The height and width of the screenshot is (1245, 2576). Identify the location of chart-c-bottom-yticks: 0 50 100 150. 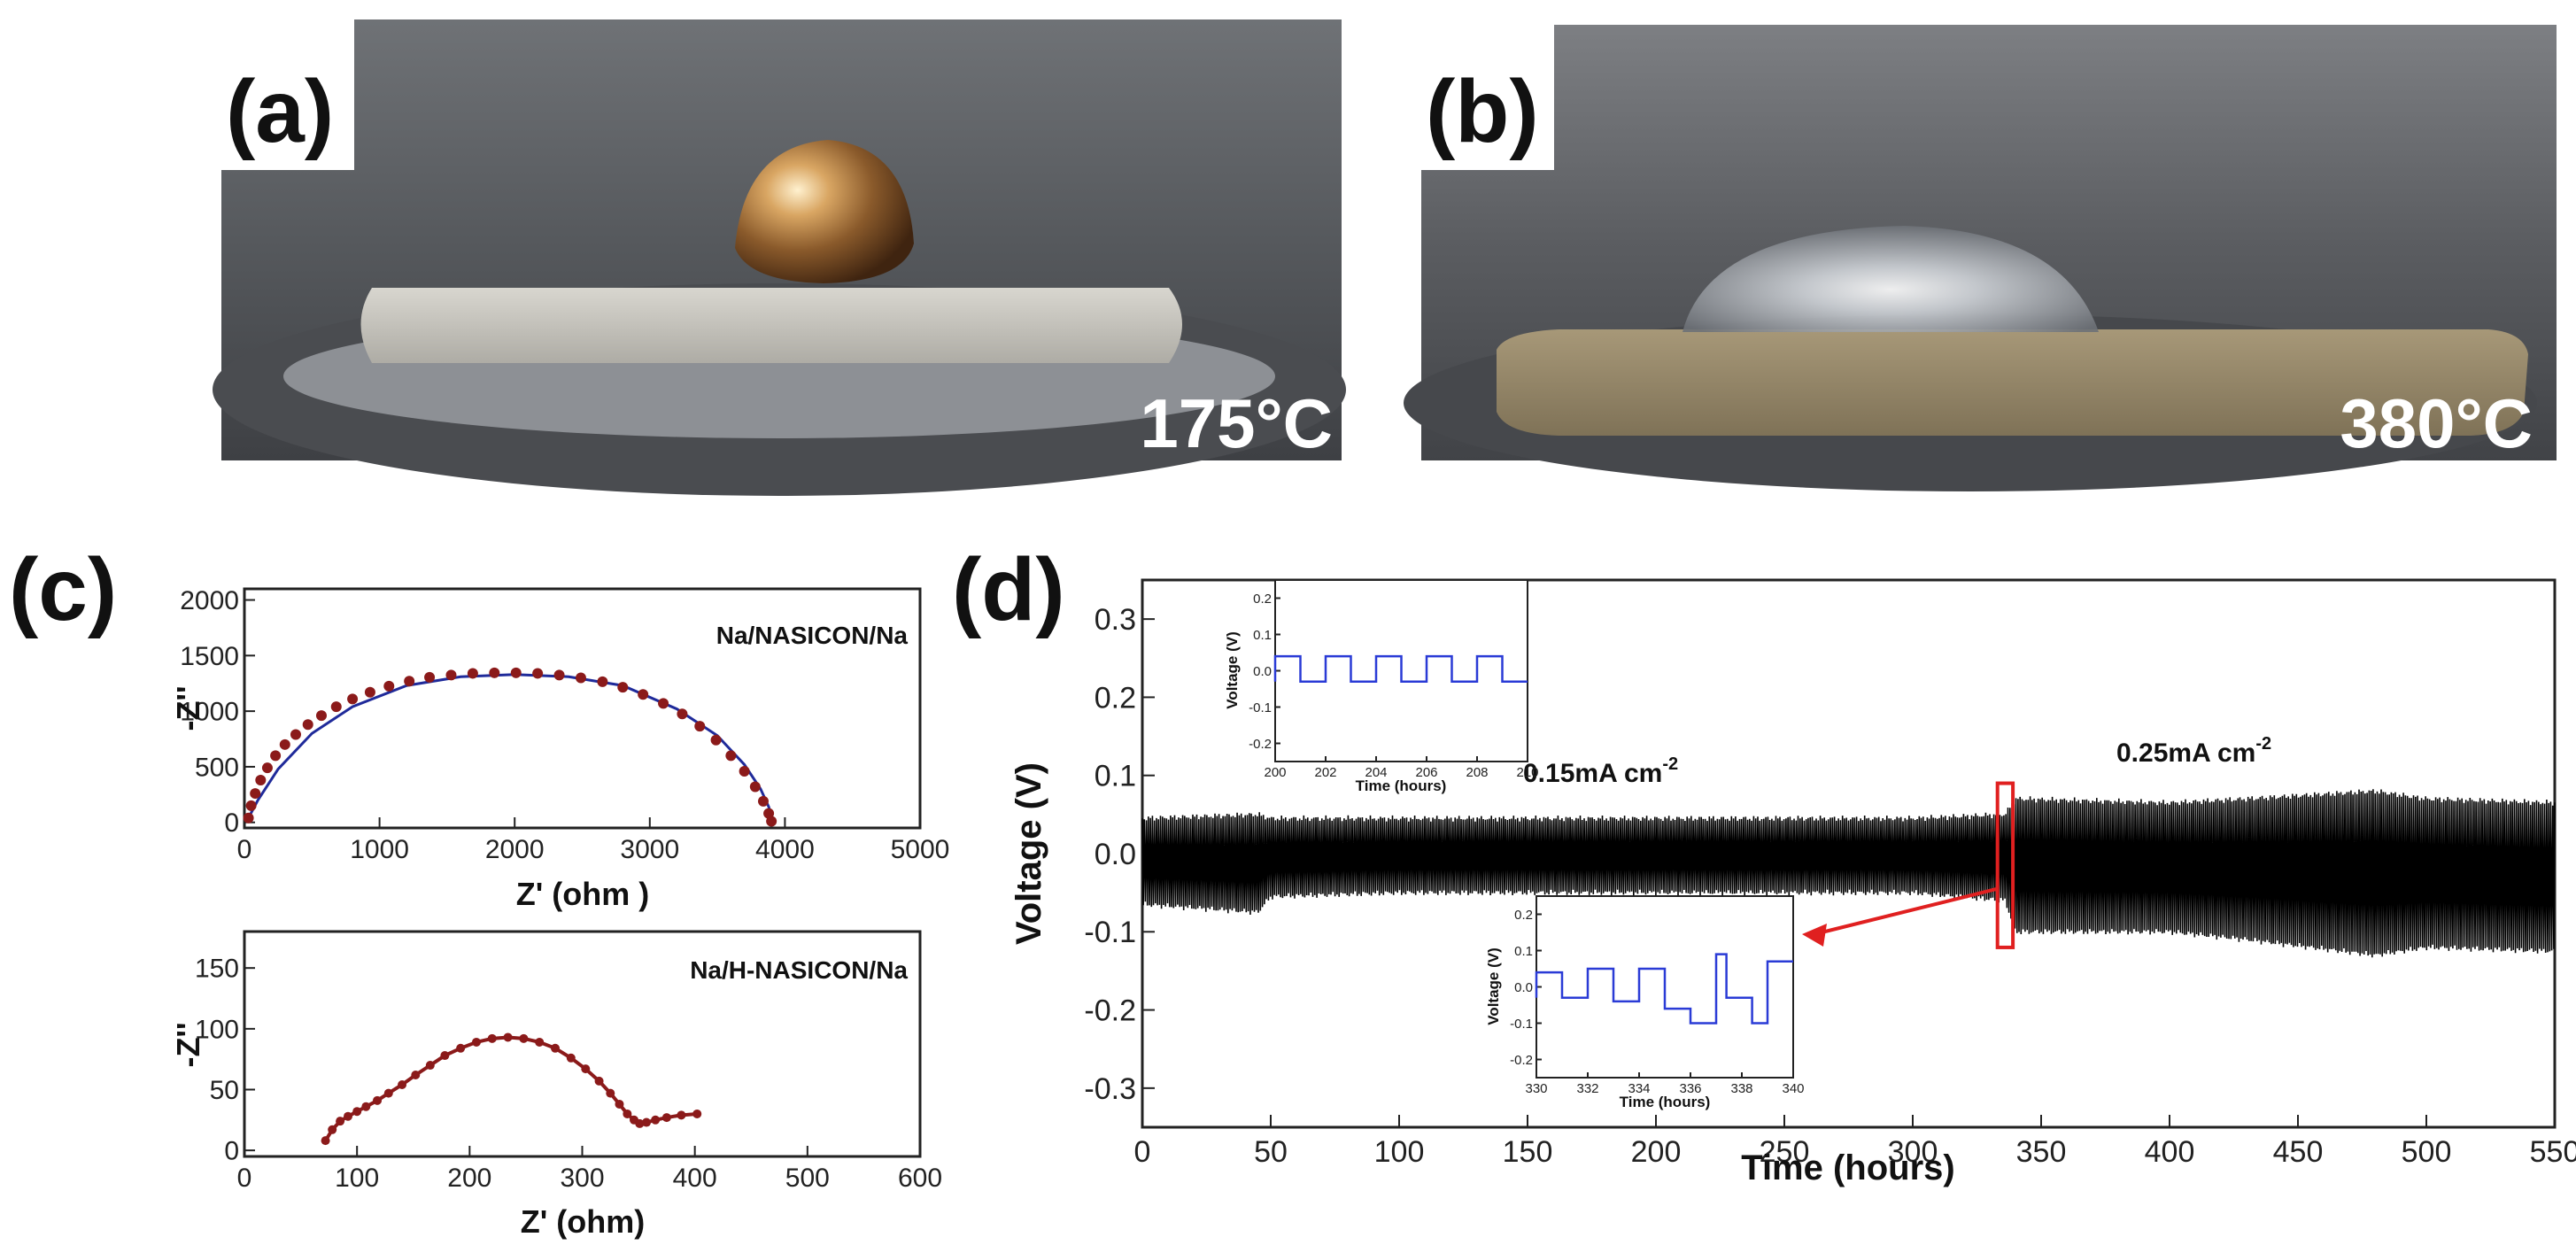
(225, 1060).